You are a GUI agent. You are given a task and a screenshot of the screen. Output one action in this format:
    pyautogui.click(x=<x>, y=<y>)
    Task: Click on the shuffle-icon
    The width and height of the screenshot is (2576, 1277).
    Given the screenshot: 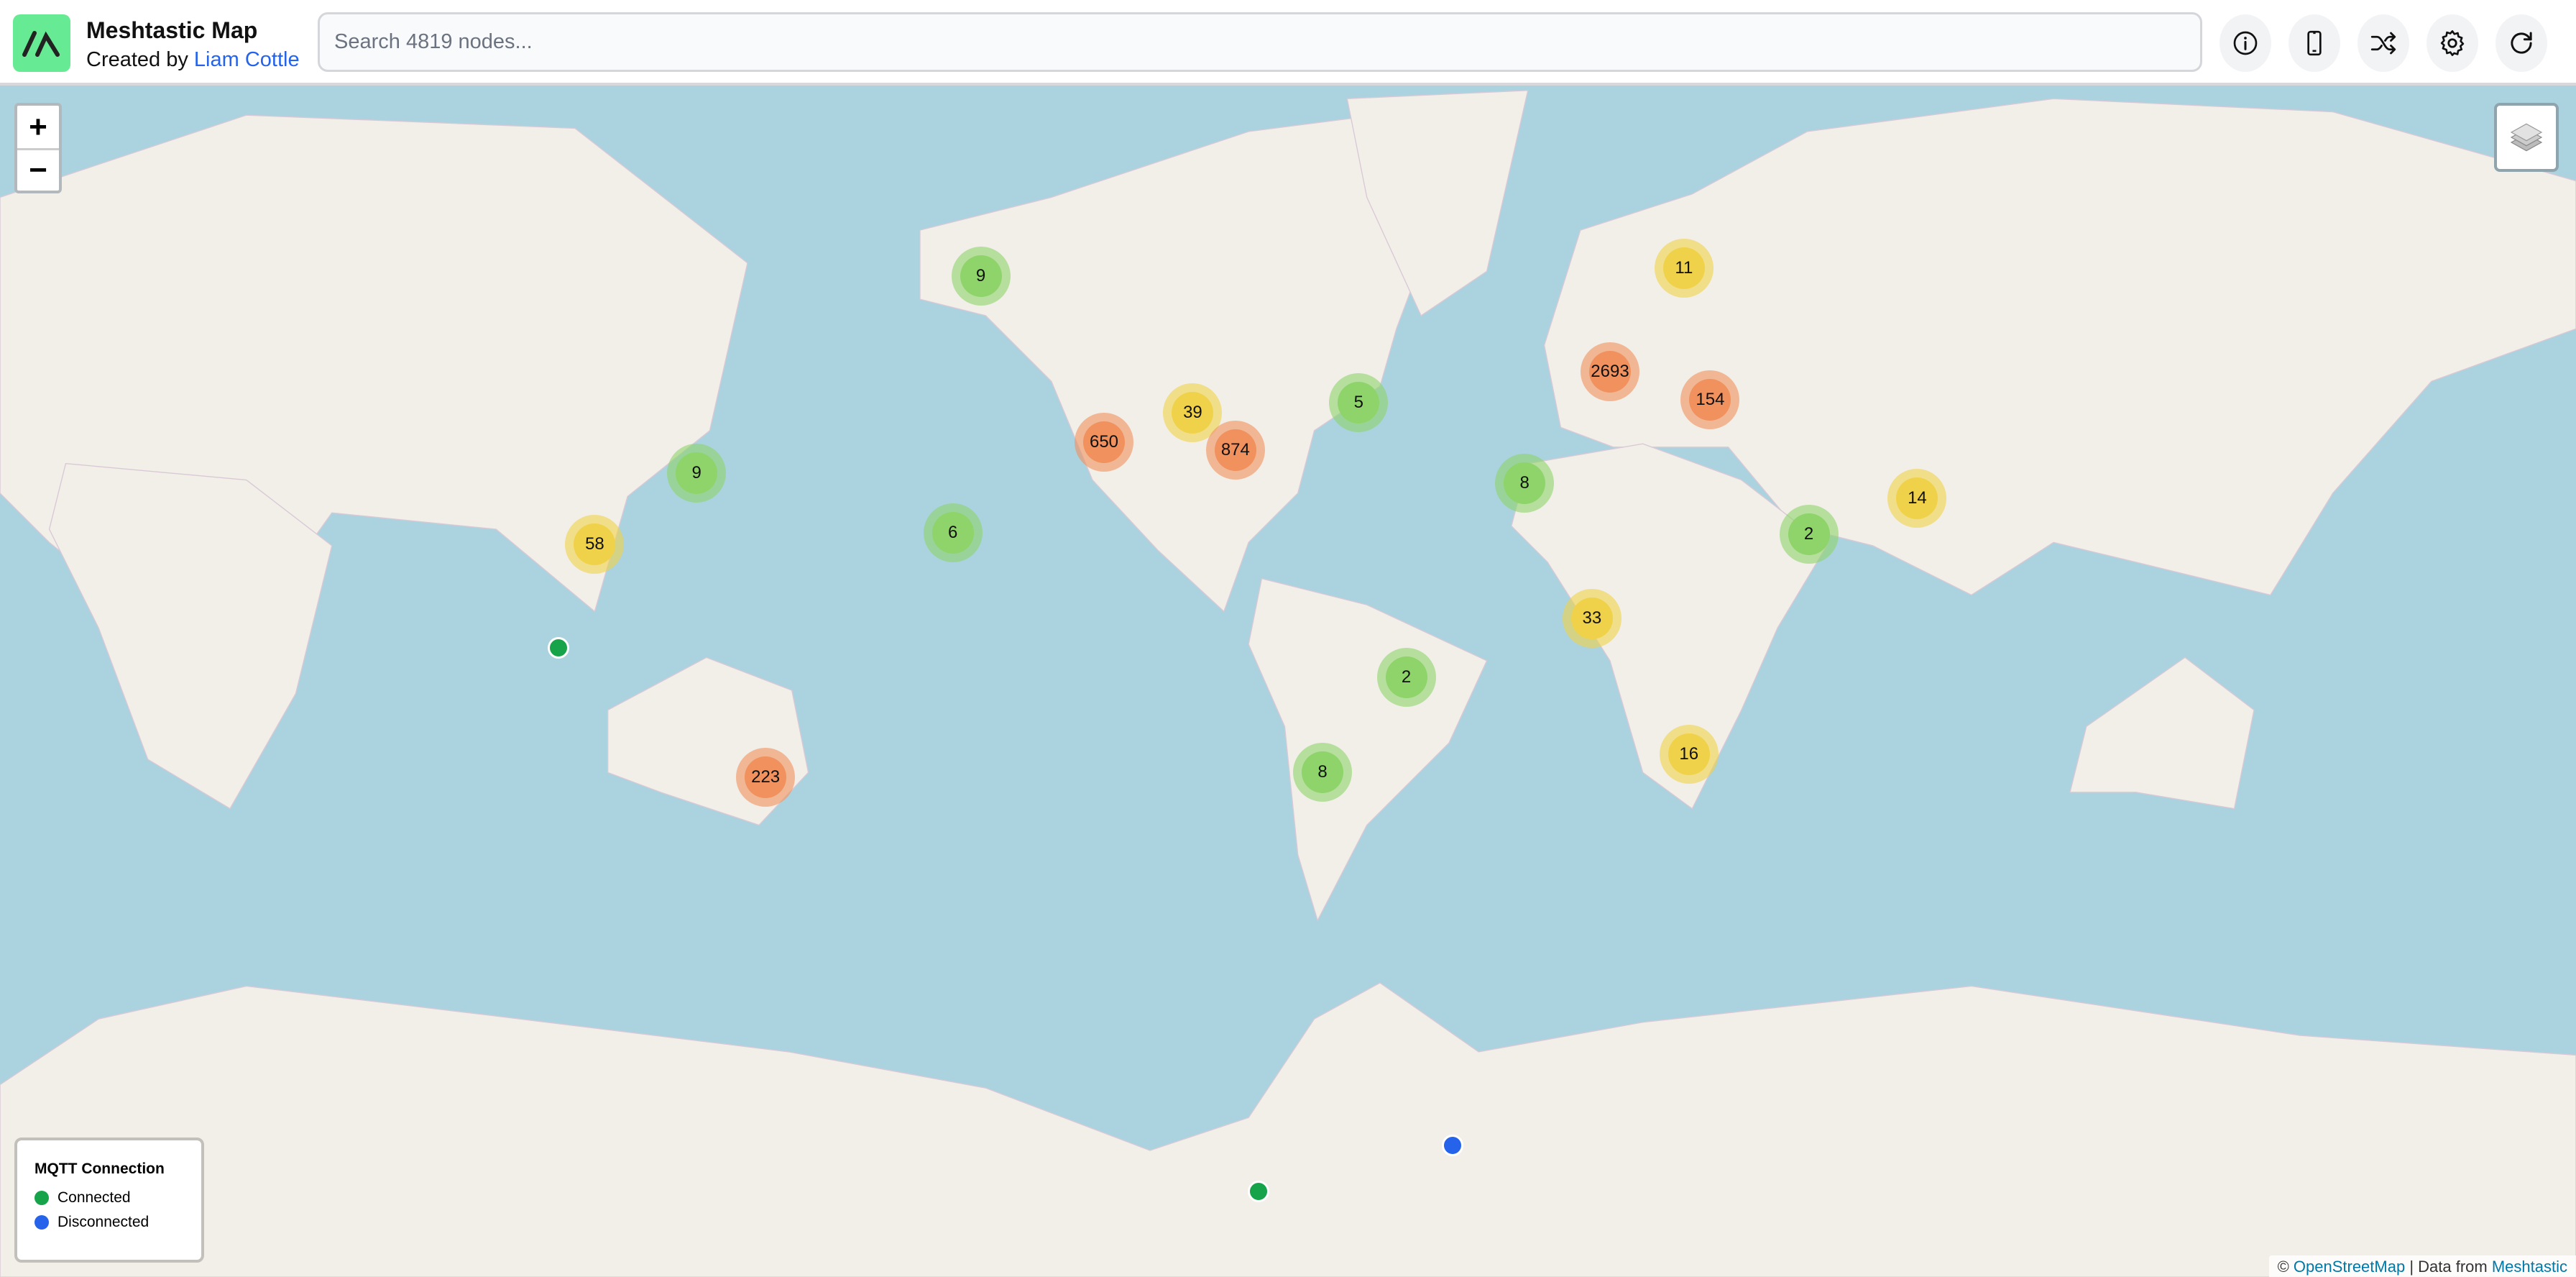 What is the action you would take?
    pyautogui.click(x=2383, y=43)
    